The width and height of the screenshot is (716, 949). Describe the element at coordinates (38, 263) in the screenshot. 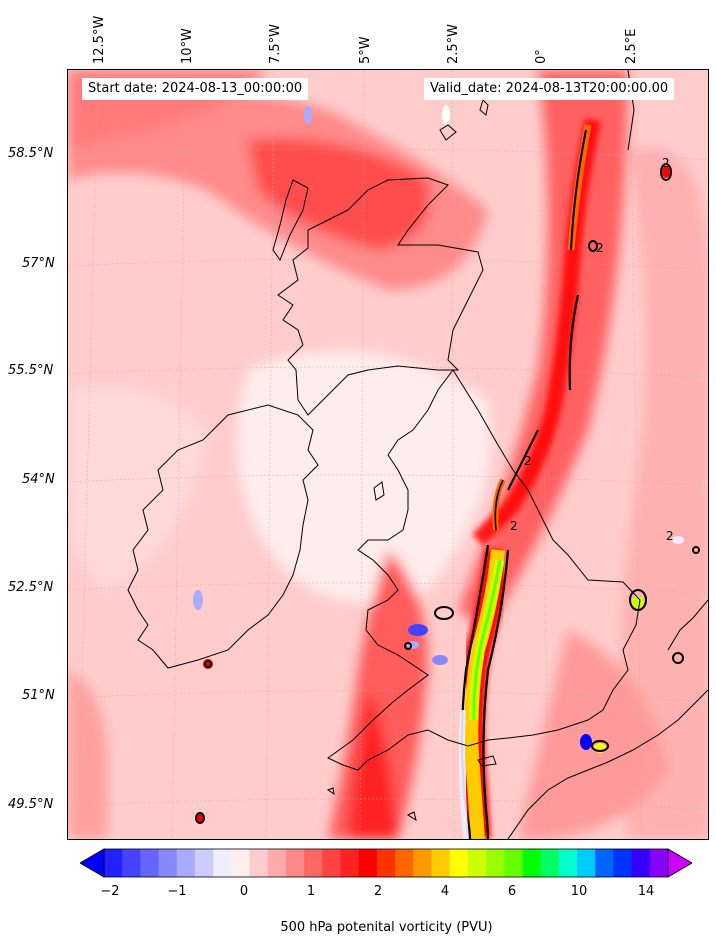

I see `lat-label-57n: 57°N` at that location.